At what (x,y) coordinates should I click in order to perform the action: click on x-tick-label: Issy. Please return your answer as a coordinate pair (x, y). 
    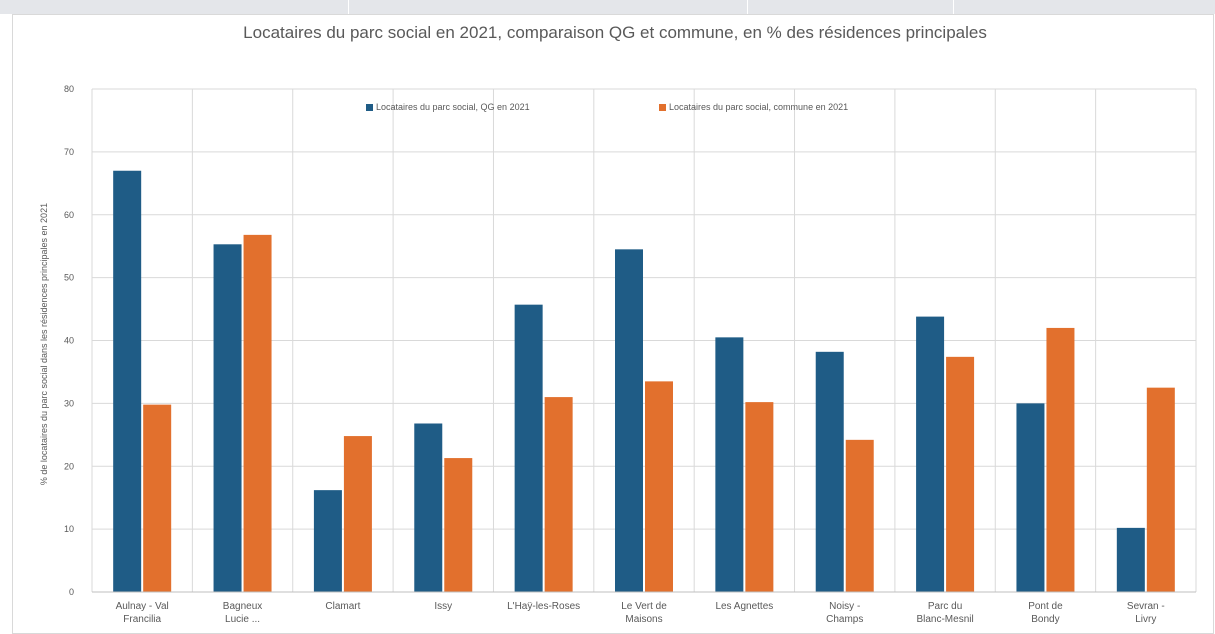
    Looking at the image, I should click on (443, 606).